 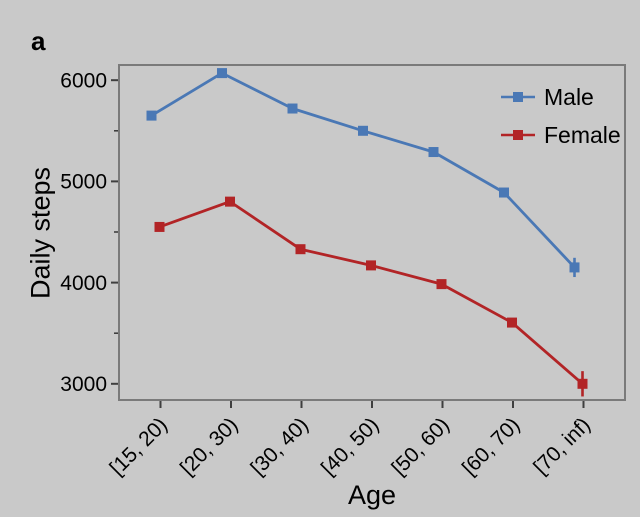 What do you see at coordinates (350, 446) in the screenshot?
I see `x-tick-label: [40, 50)` at bounding box center [350, 446].